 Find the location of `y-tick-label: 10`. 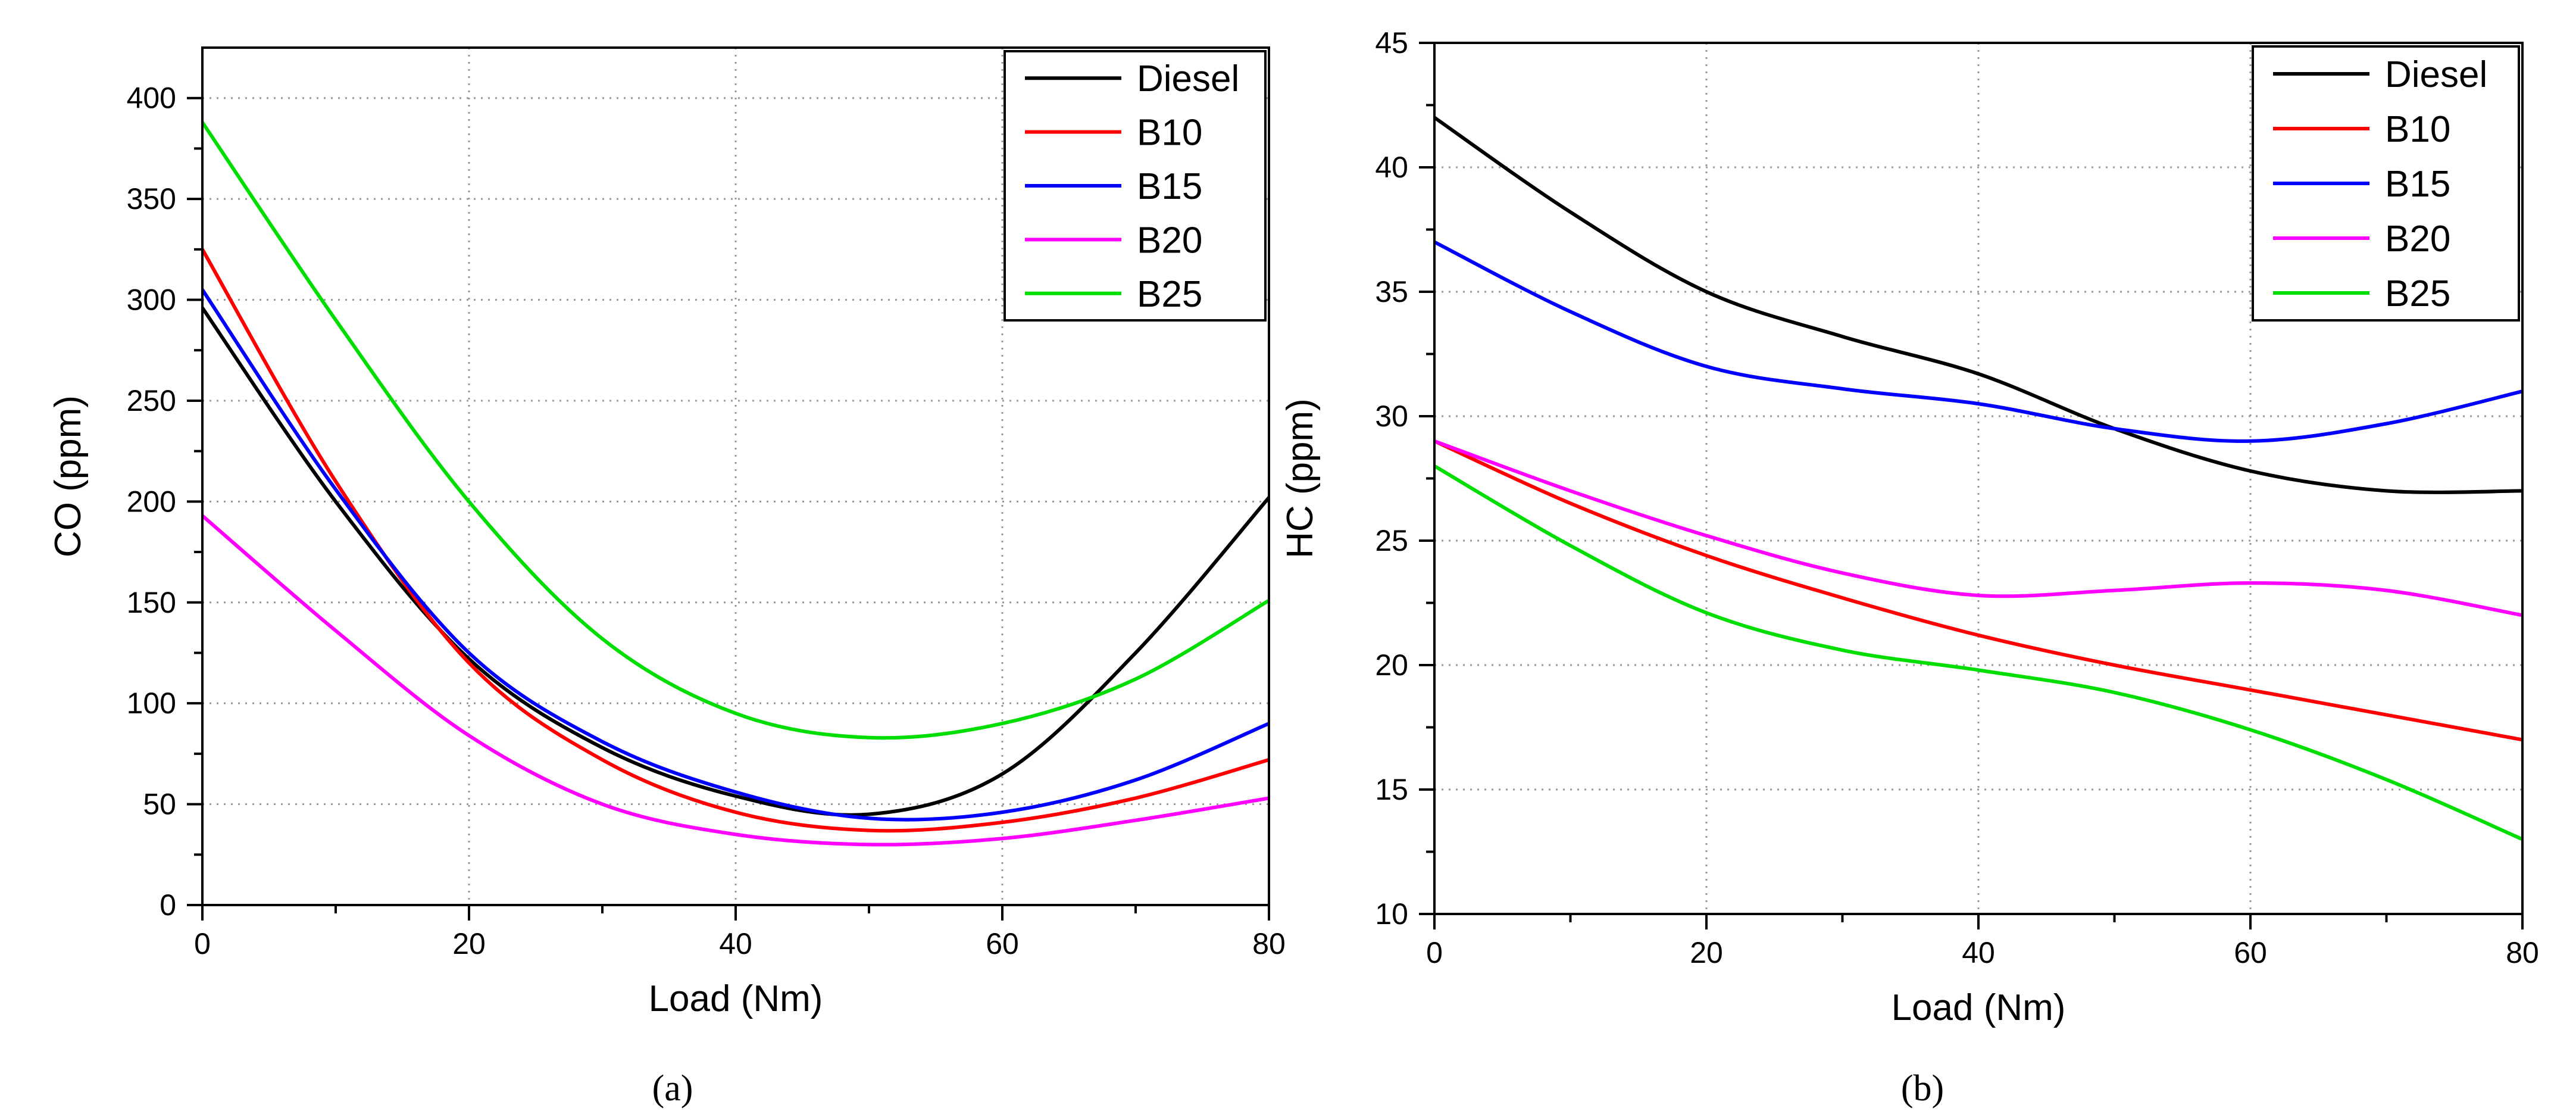

y-tick-label: 10 is located at coordinates (1391, 914).